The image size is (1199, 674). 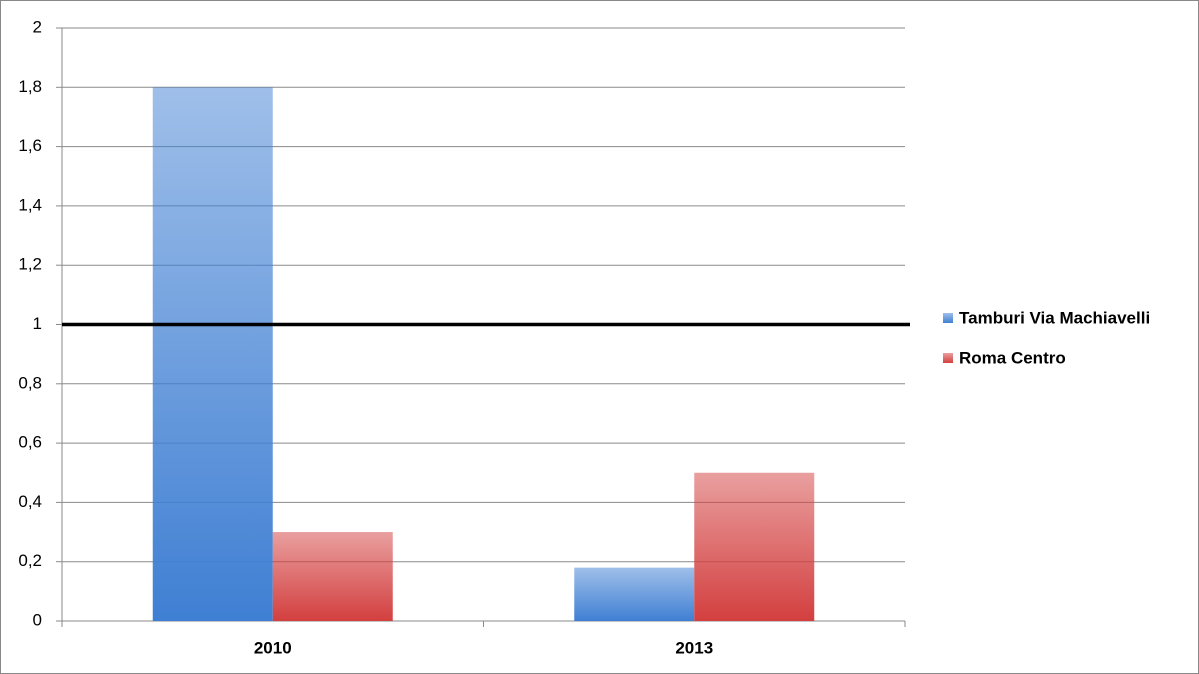 What do you see at coordinates (273, 647) in the screenshot?
I see `x-tick-label: 2010` at bounding box center [273, 647].